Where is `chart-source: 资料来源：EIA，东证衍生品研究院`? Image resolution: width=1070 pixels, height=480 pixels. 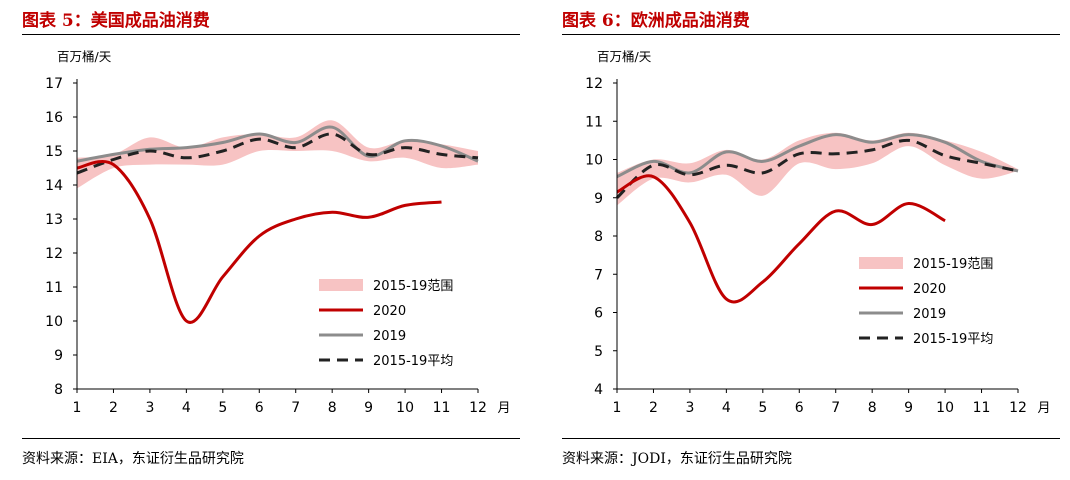 chart-source: 资料来源：EIA，东证衍生品研究院 is located at coordinates (133, 459).